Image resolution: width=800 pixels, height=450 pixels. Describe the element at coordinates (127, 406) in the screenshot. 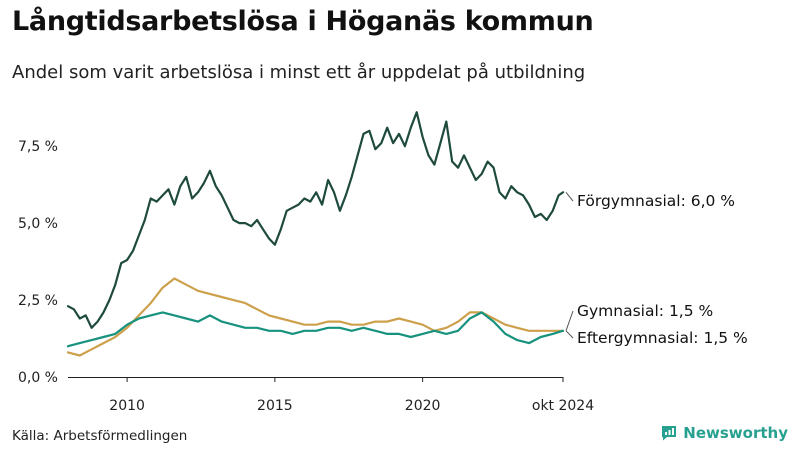

I see `x-tick-label: 2010` at that location.